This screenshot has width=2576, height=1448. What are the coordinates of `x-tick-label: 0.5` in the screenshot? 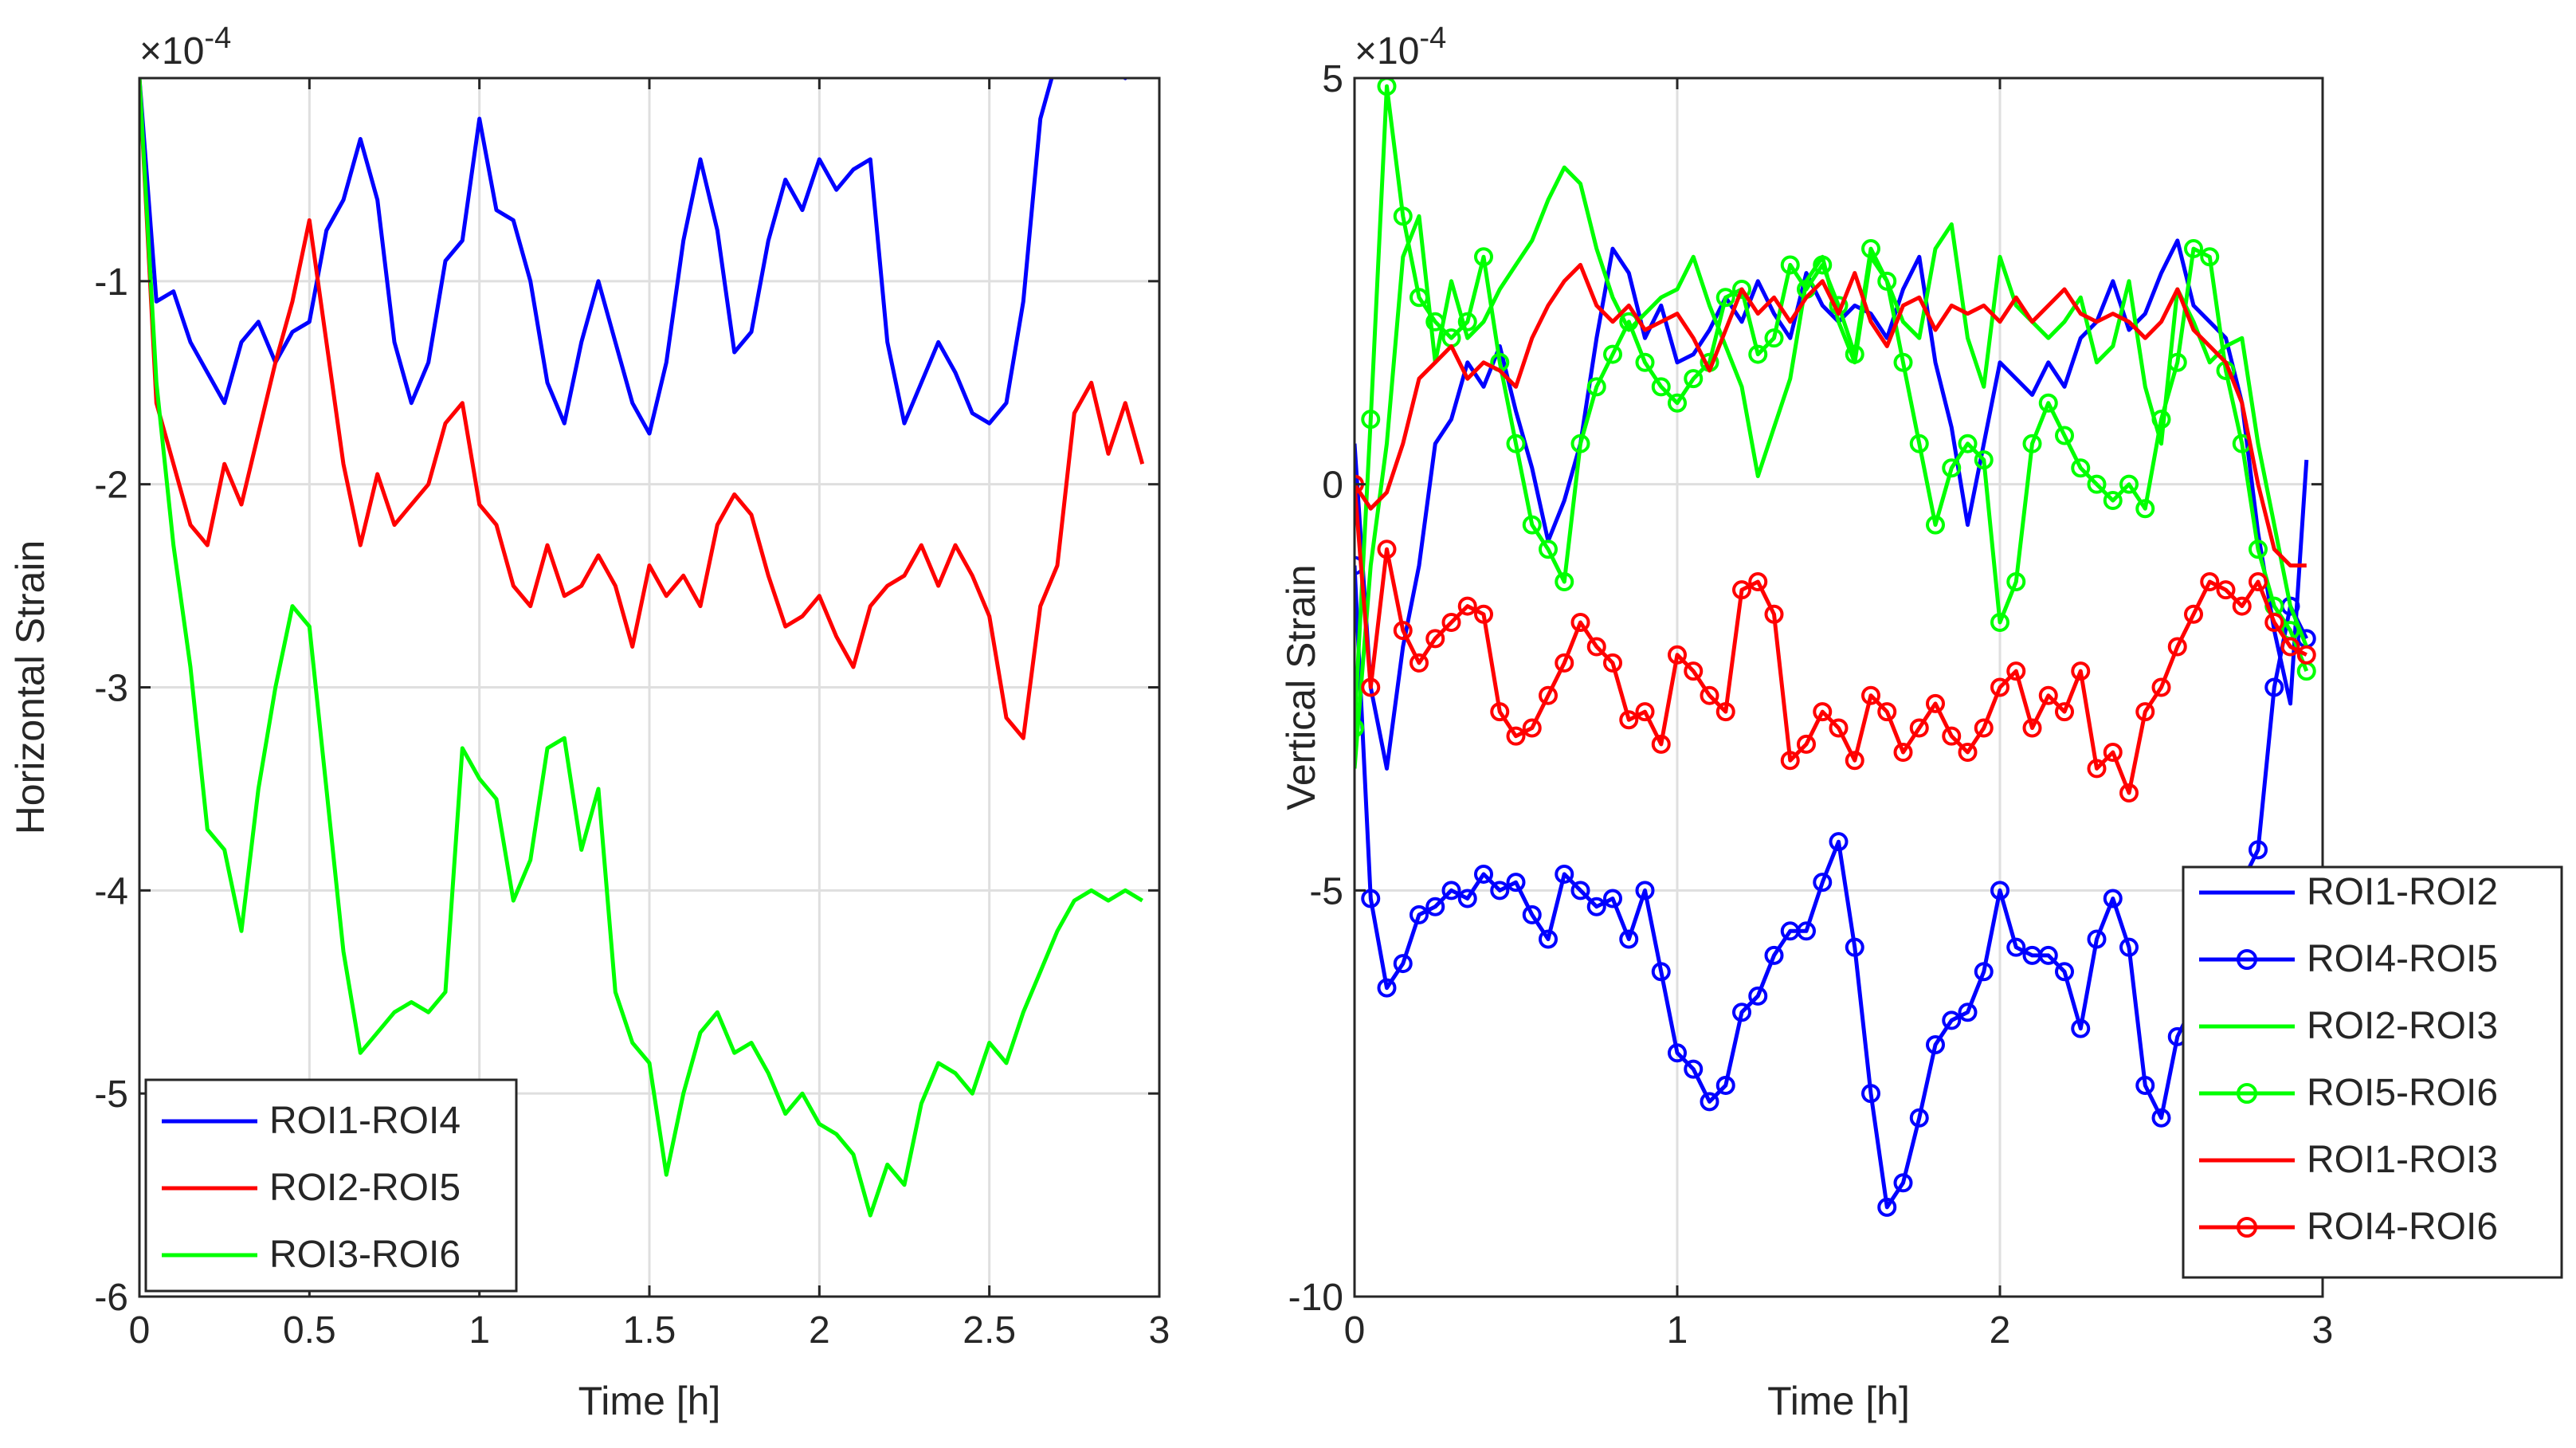 It's located at (309, 1330).